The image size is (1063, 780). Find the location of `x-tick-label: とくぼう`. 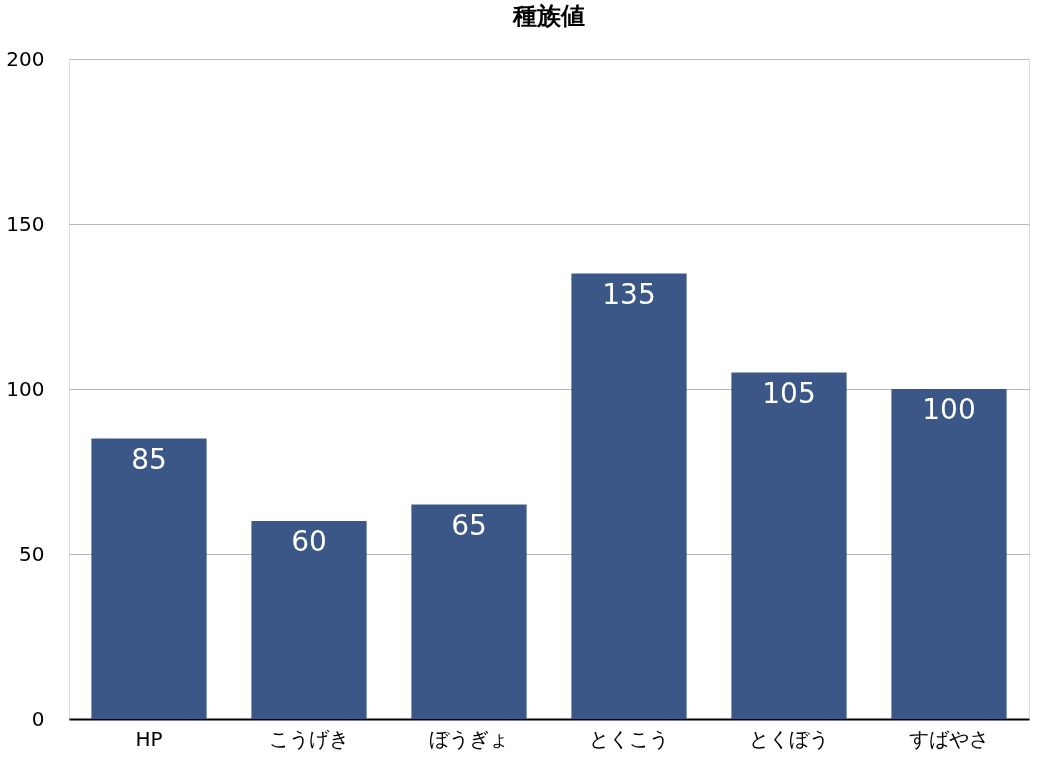

x-tick-label: とくぼう is located at coordinates (789, 738).